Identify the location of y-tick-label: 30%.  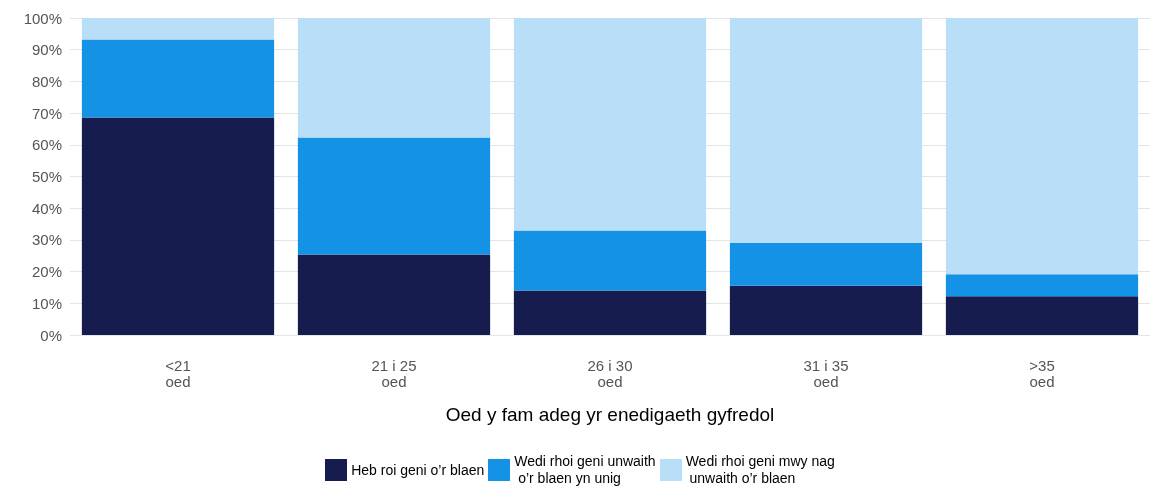
(46, 240).